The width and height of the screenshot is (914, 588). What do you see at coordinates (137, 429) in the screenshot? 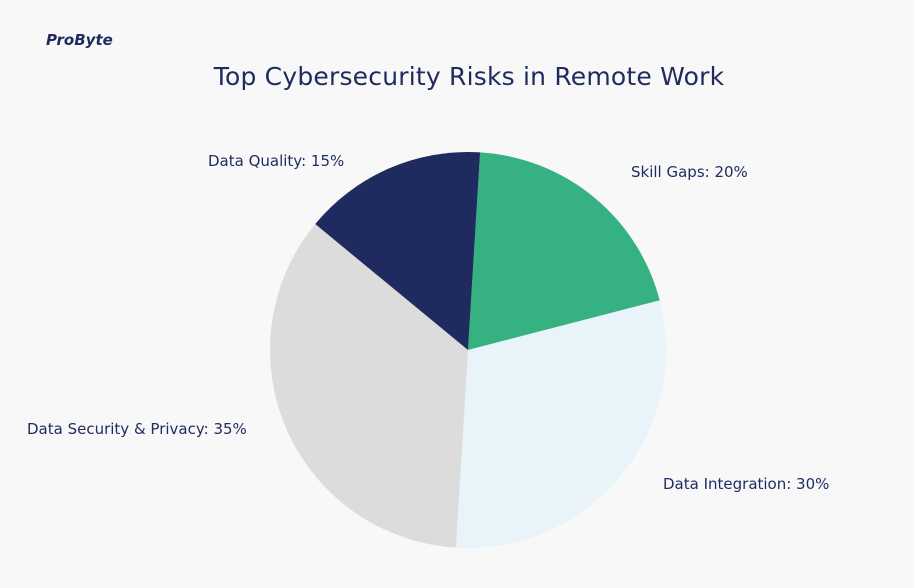
I see `slice-label: Data Security & Privacy: 35%` at bounding box center [137, 429].